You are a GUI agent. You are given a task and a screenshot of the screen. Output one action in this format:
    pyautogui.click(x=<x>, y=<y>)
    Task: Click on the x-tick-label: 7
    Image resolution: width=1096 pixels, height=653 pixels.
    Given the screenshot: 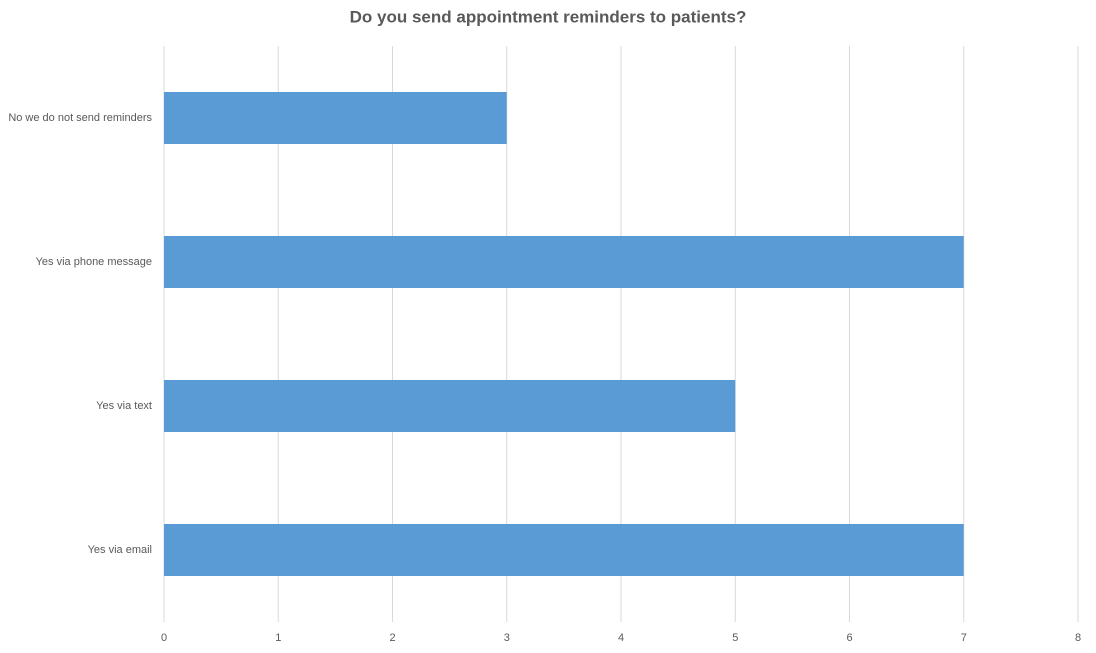 What is the action you would take?
    pyautogui.click(x=964, y=638)
    